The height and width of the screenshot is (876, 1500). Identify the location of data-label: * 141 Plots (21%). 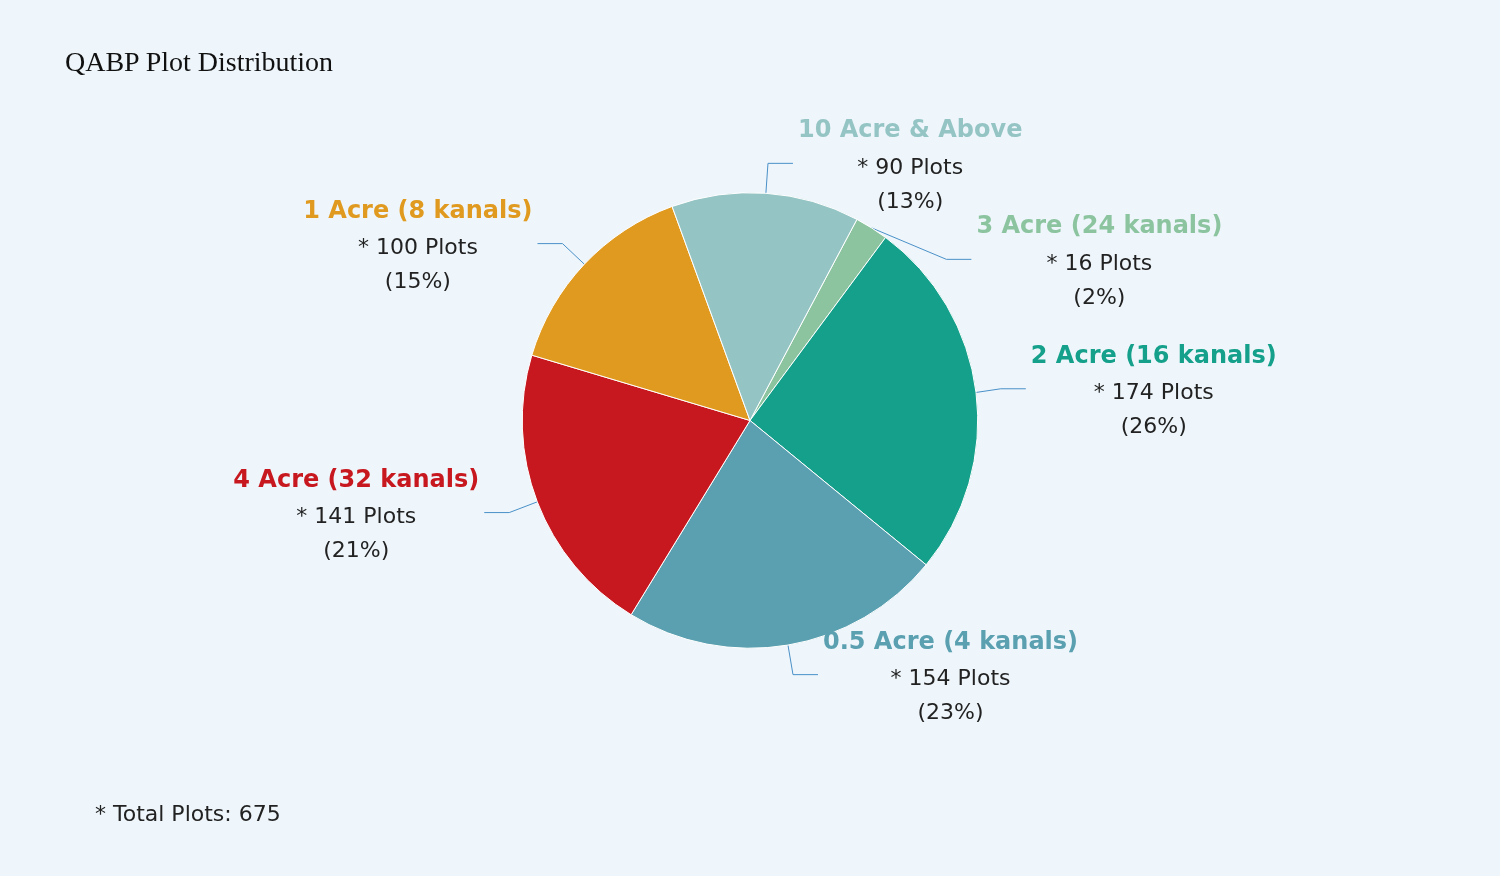
(356, 533).